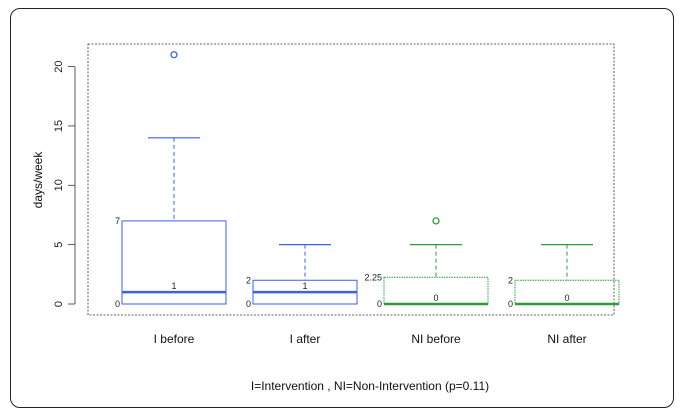  I want to click on y-tick-label: 0, so click(59, 304).